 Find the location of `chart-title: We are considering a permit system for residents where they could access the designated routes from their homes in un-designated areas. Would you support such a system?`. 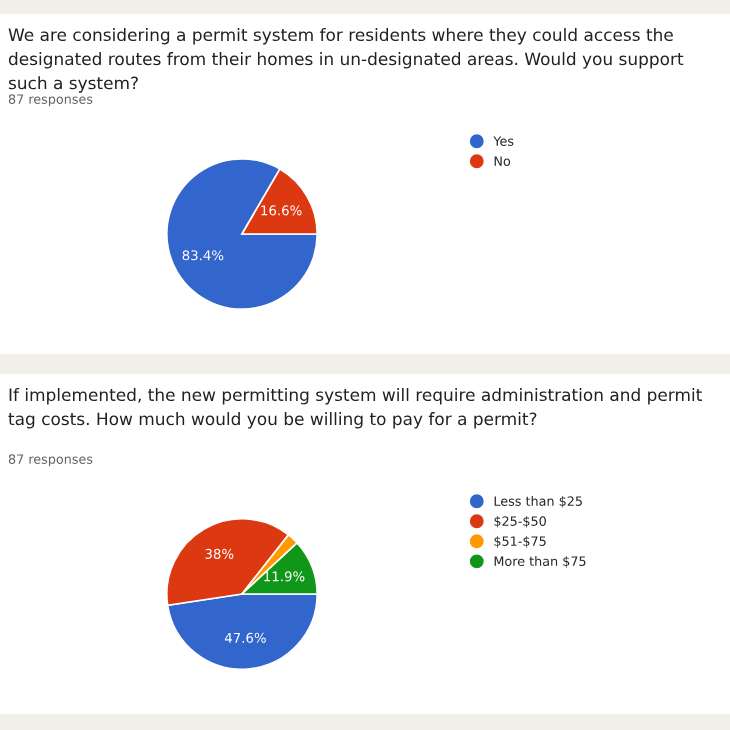

chart-title: We are considering a permit system for residents where they could access the designated routes from their homes in un-designated areas. Would you support such a system? is located at coordinates (346, 60).